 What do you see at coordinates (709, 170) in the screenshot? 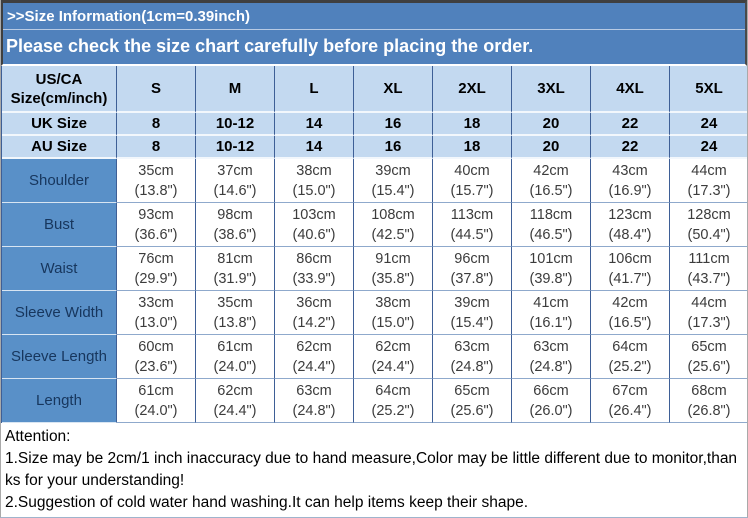
I see `cm-value: 44cm` at bounding box center [709, 170].